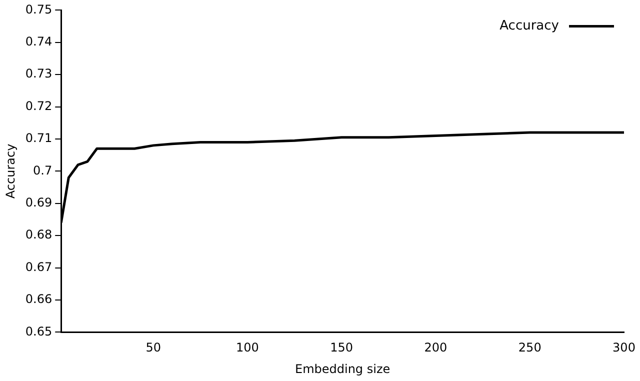 Image resolution: width=640 pixels, height=381 pixels. Describe the element at coordinates (436, 347) in the screenshot. I see `x-tick-label: 200` at that location.